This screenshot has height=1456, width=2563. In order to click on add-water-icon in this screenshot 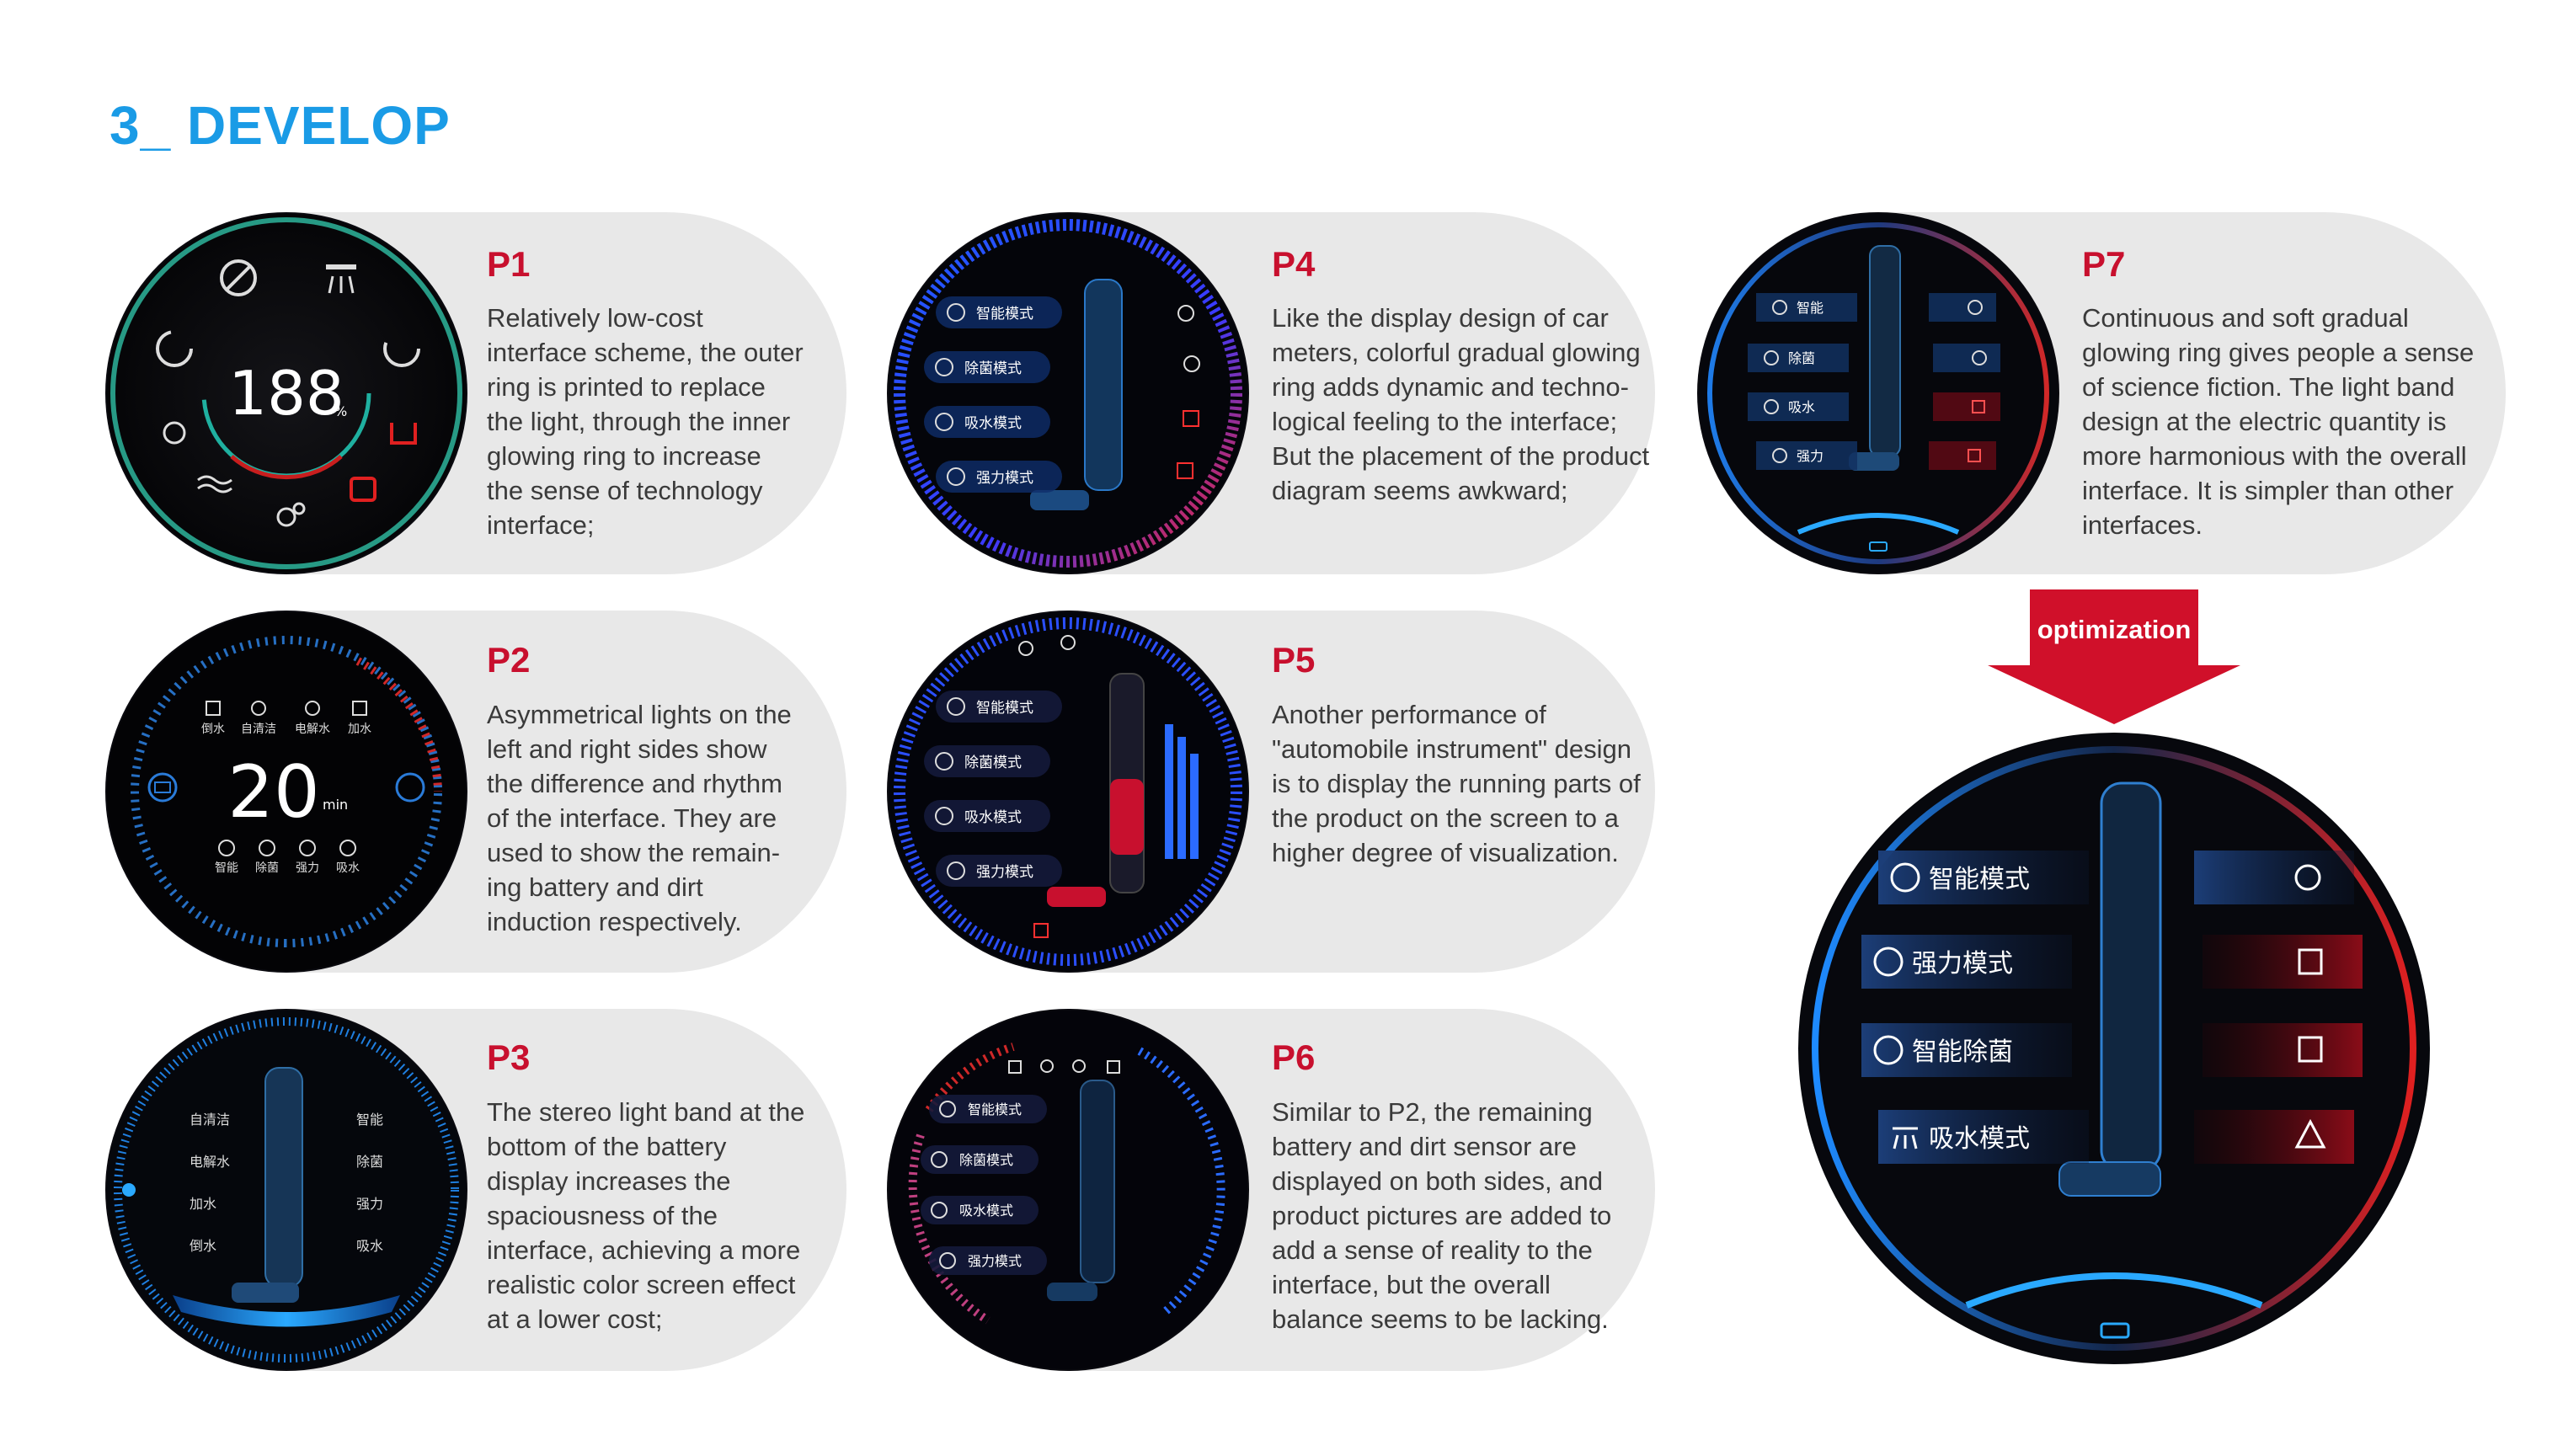, I will do `click(360, 708)`.